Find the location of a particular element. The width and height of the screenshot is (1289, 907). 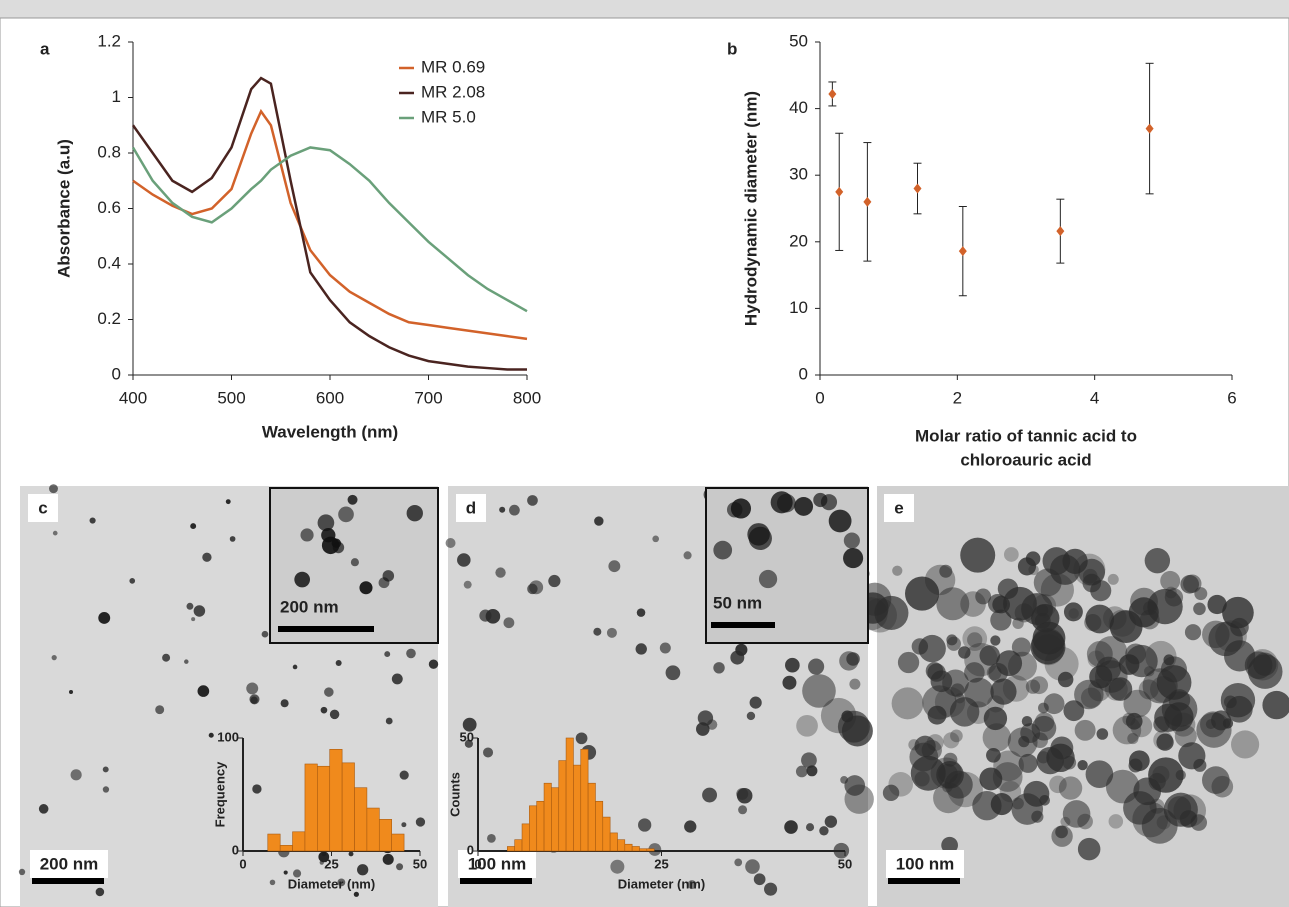

x-tick-label: 700 is located at coordinates (428, 397).